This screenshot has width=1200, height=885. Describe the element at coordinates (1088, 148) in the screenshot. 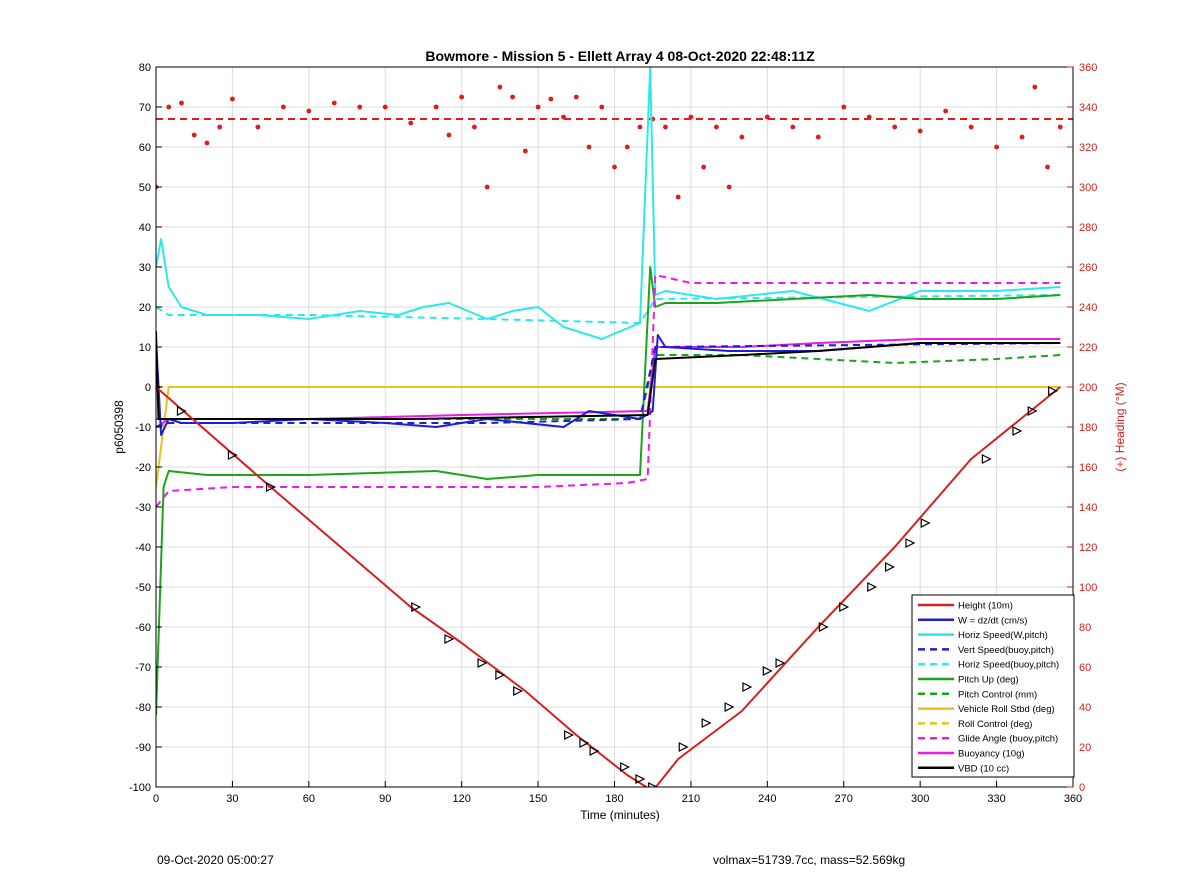

I see `right-y-tick-label: 320` at that location.